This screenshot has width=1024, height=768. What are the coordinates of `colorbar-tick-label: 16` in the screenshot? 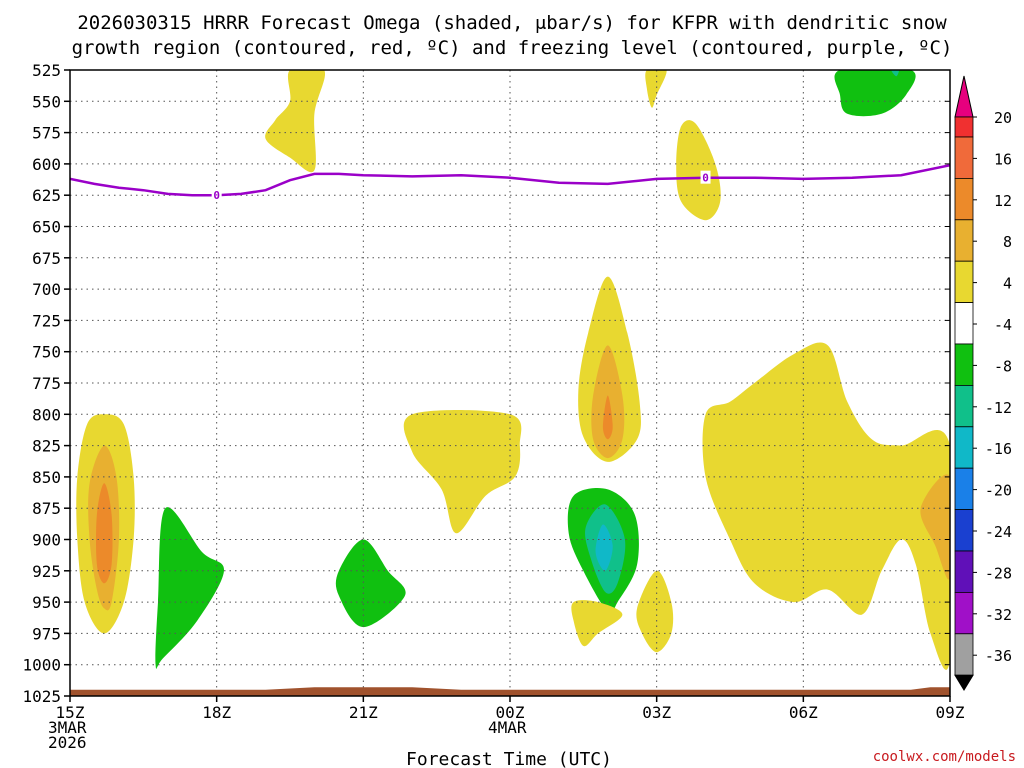 It's located at (1003, 159).